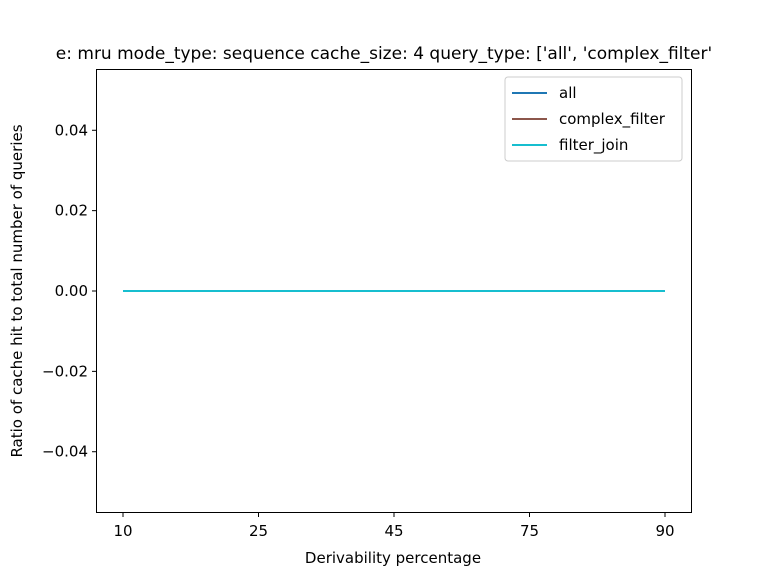  Describe the element at coordinates (393, 558) in the screenshot. I see `x-axis-label: Derivability percentage` at that location.